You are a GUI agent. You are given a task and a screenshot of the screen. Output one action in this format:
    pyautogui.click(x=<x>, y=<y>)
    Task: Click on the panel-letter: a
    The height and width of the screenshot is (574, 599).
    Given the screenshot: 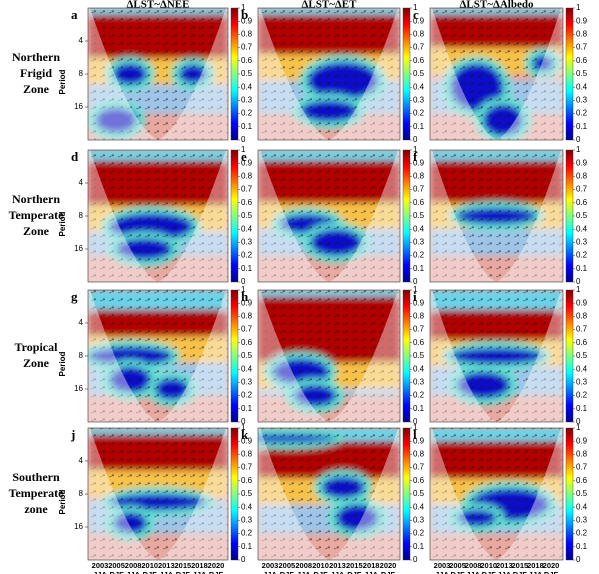 What is the action you would take?
    pyautogui.click(x=74, y=14)
    